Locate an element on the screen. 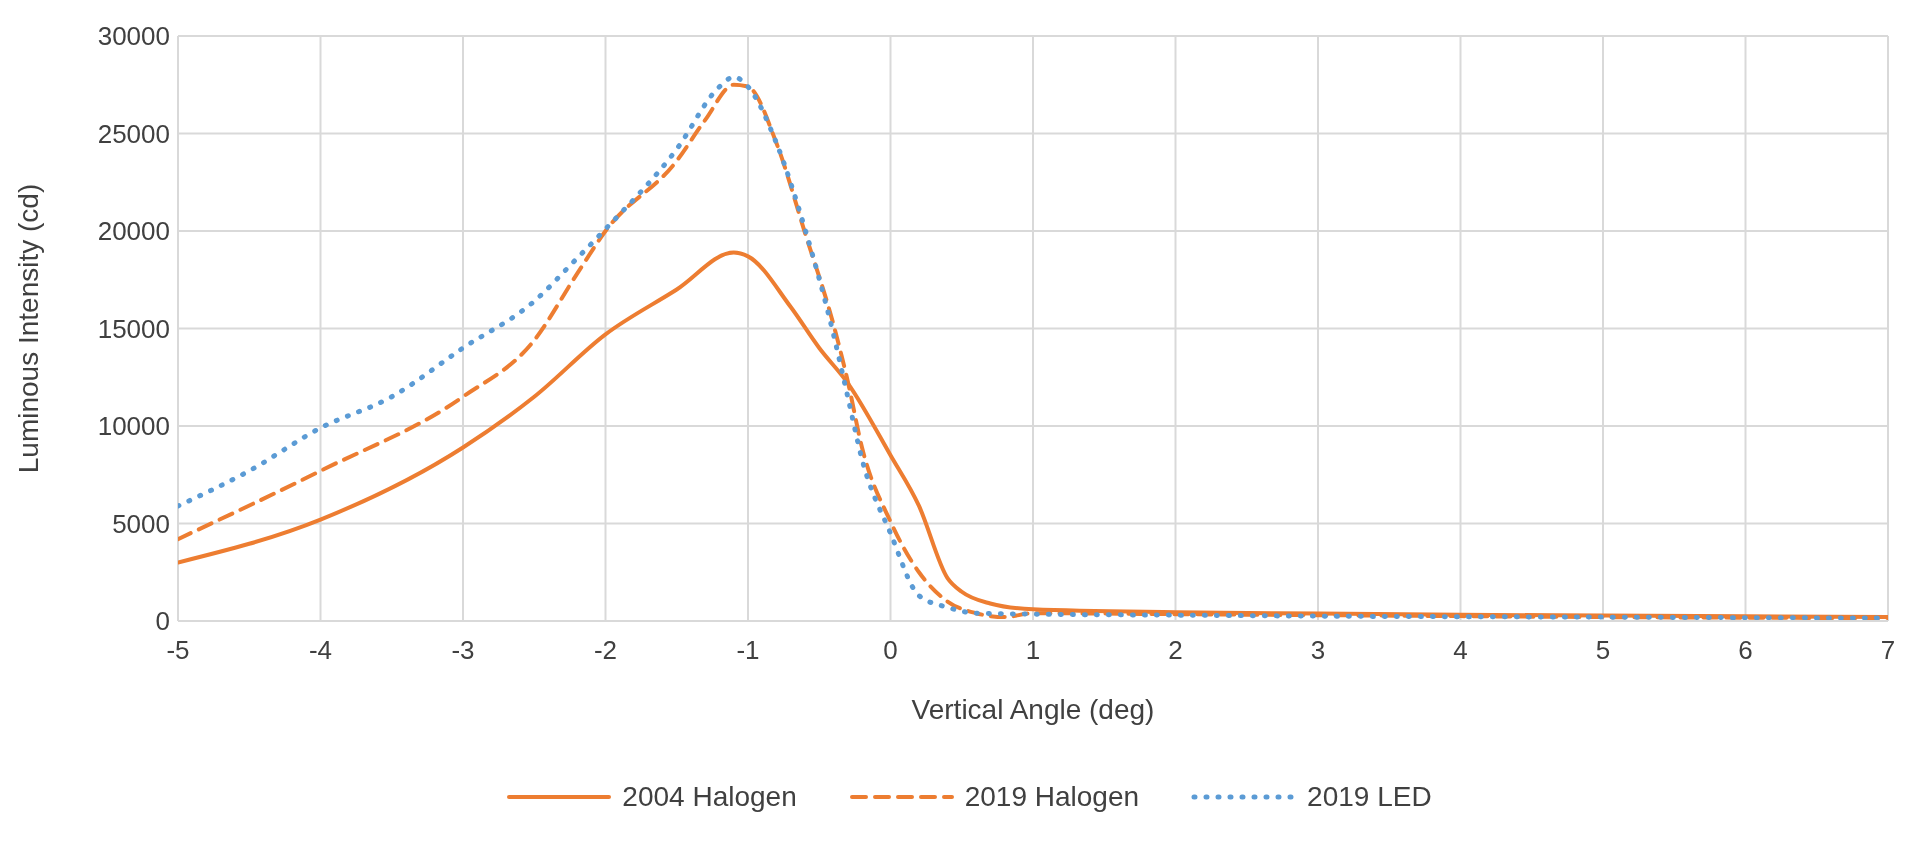  x-tick-label: 2 is located at coordinates (1175, 650).